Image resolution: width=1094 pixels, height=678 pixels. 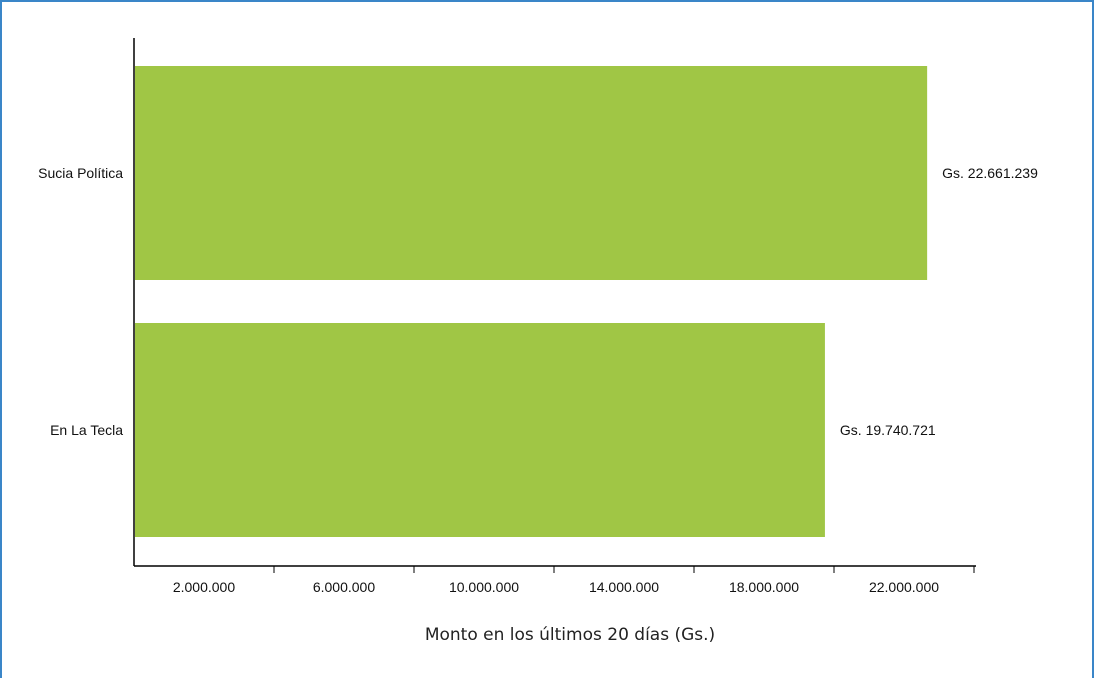 What do you see at coordinates (484, 587) in the screenshot?
I see `x-tick-label-3: 10.000.000` at bounding box center [484, 587].